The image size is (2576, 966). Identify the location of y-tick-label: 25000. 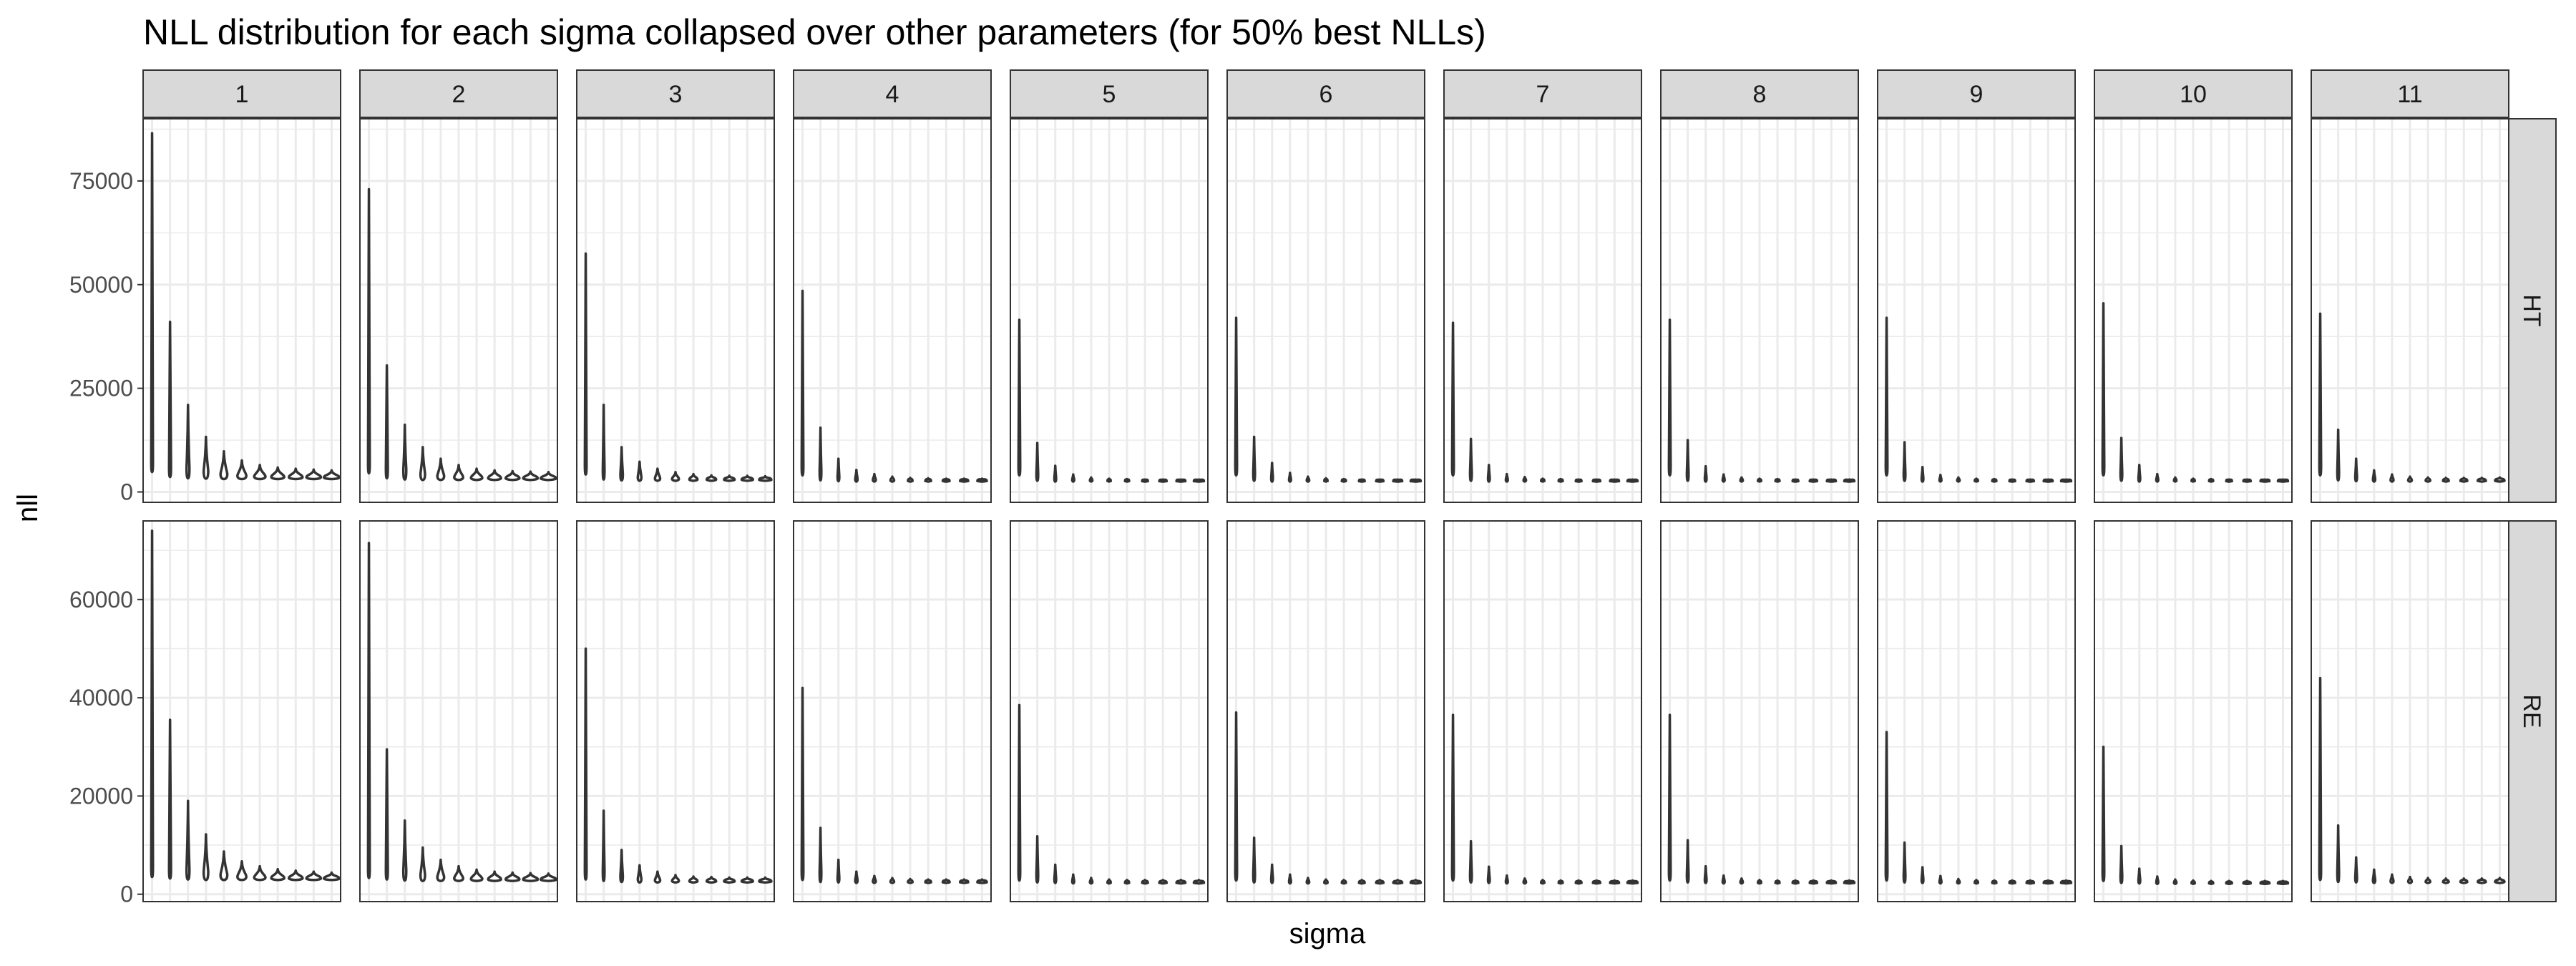
(101, 389).